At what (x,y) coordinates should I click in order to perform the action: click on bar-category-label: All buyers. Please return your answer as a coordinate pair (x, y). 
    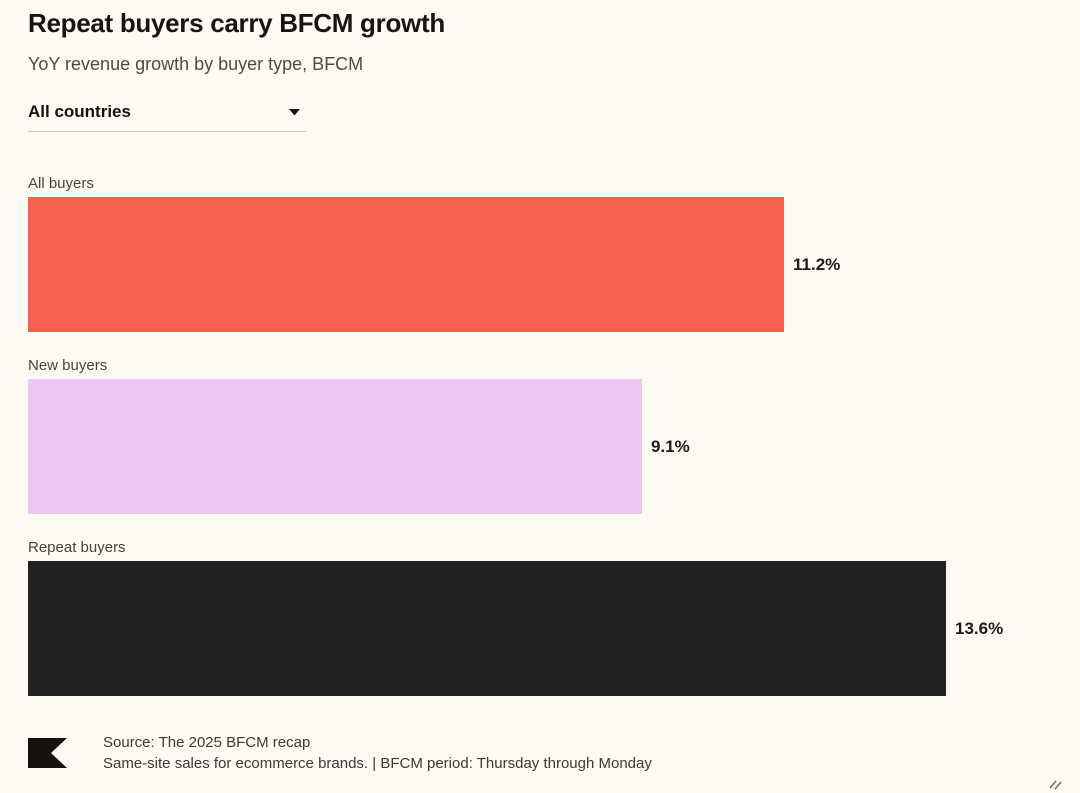
    Looking at the image, I should click on (61, 183).